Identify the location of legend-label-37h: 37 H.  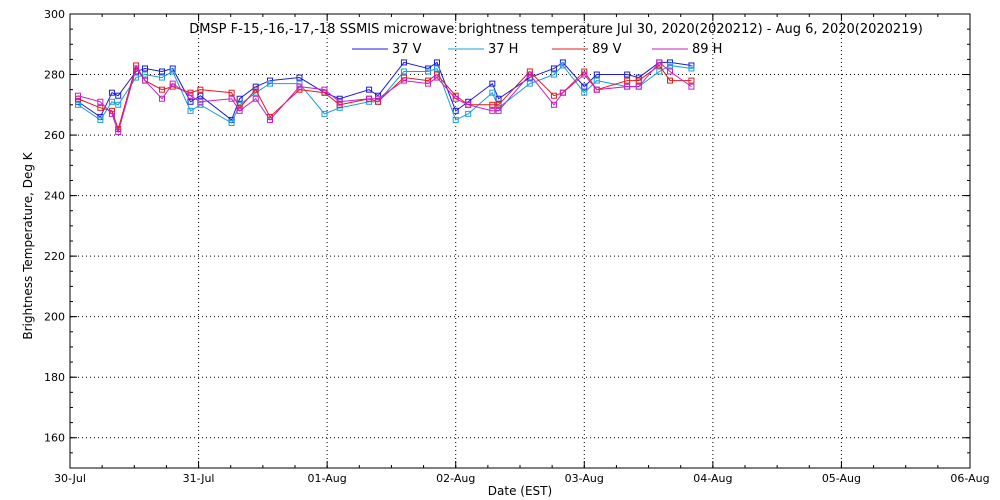
(503, 49).